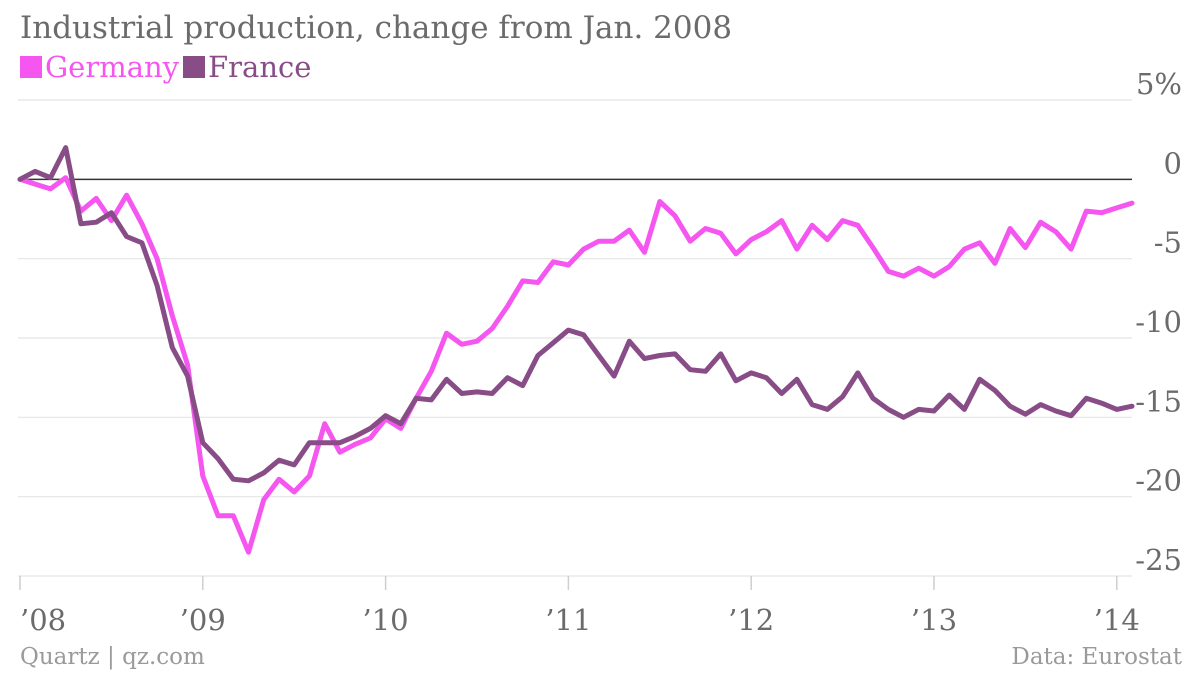  What do you see at coordinates (1117, 620) in the screenshot?
I see `x-tick-label: ’14` at bounding box center [1117, 620].